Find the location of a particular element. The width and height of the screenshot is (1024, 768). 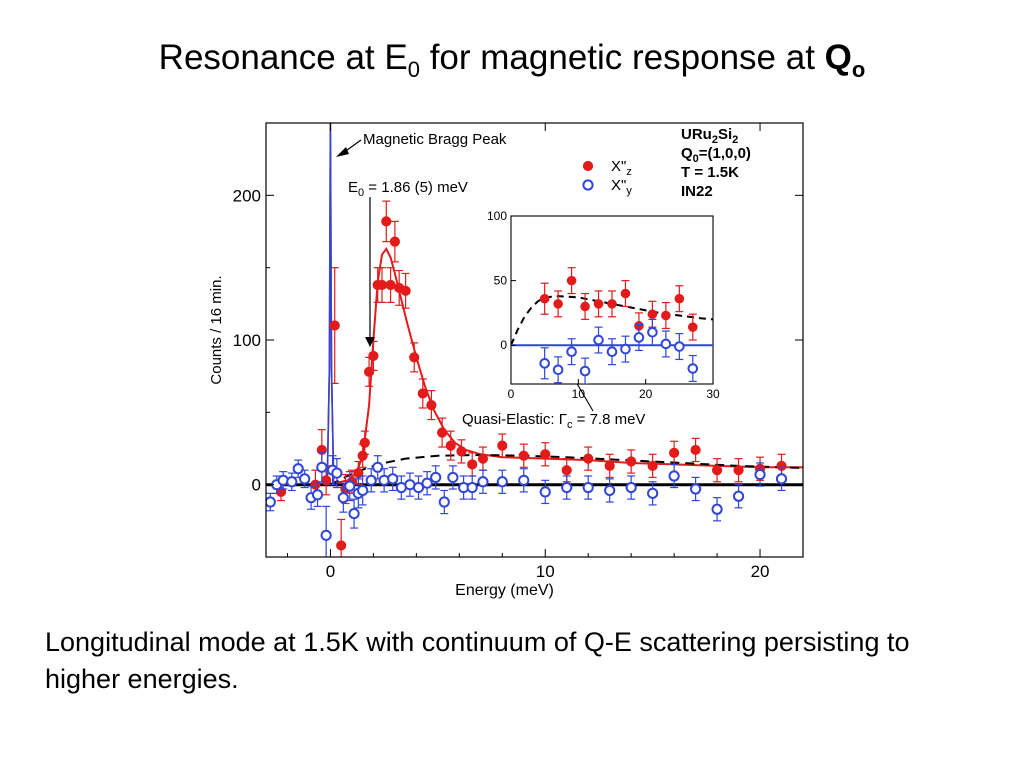

inset-x-tick-label: 30 is located at coordinates (713, 394).